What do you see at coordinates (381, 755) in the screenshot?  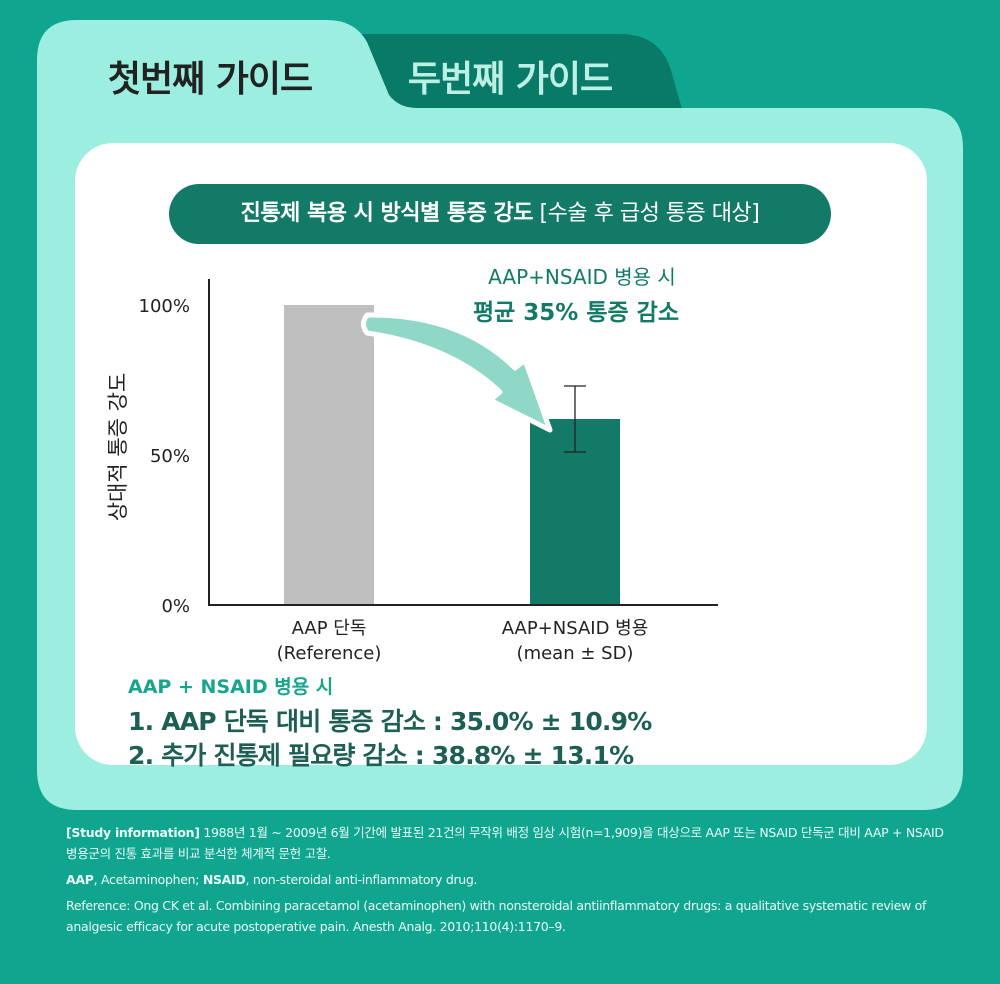 I see `summary-item-2: 2. 추가 진통제 필요량 감소 : 38.8% ± 13.1%` at bounding box center [381, 755].